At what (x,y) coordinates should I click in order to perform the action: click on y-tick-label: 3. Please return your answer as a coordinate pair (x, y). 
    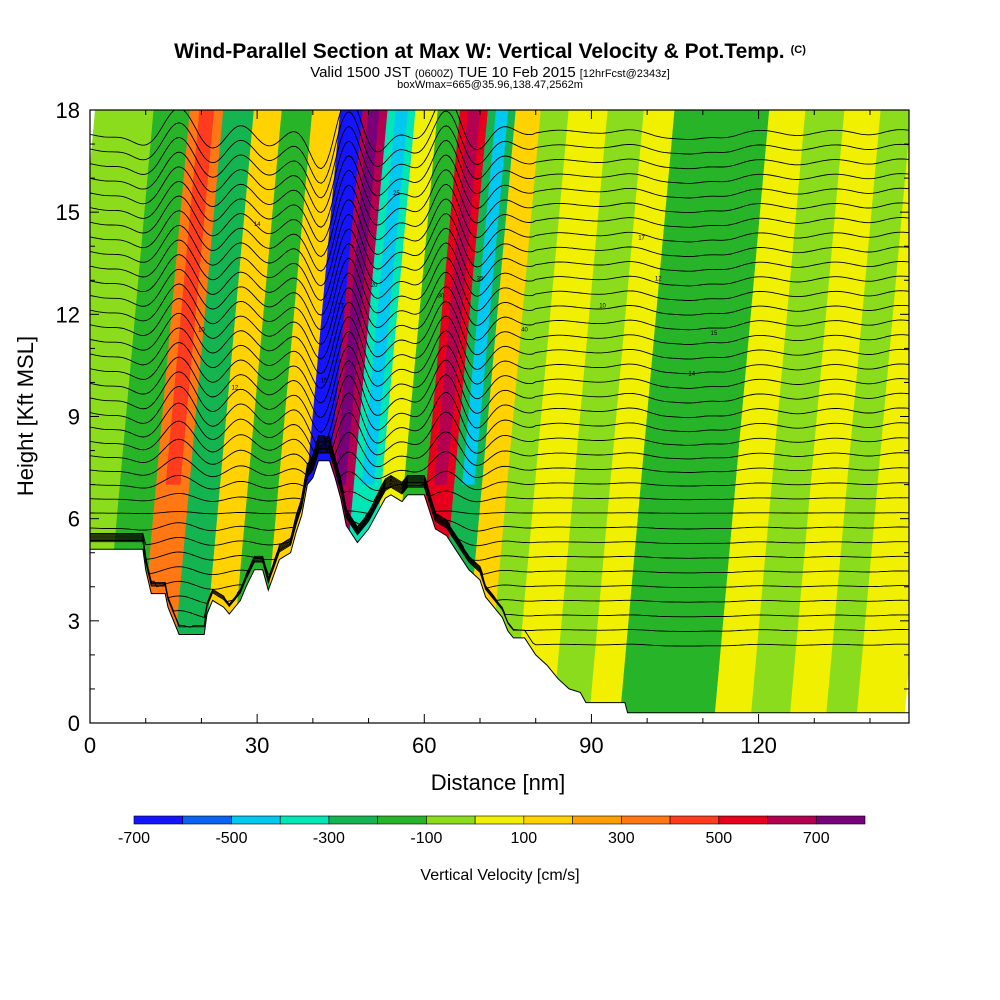
    Looking at the image, I should click on (74, 621).